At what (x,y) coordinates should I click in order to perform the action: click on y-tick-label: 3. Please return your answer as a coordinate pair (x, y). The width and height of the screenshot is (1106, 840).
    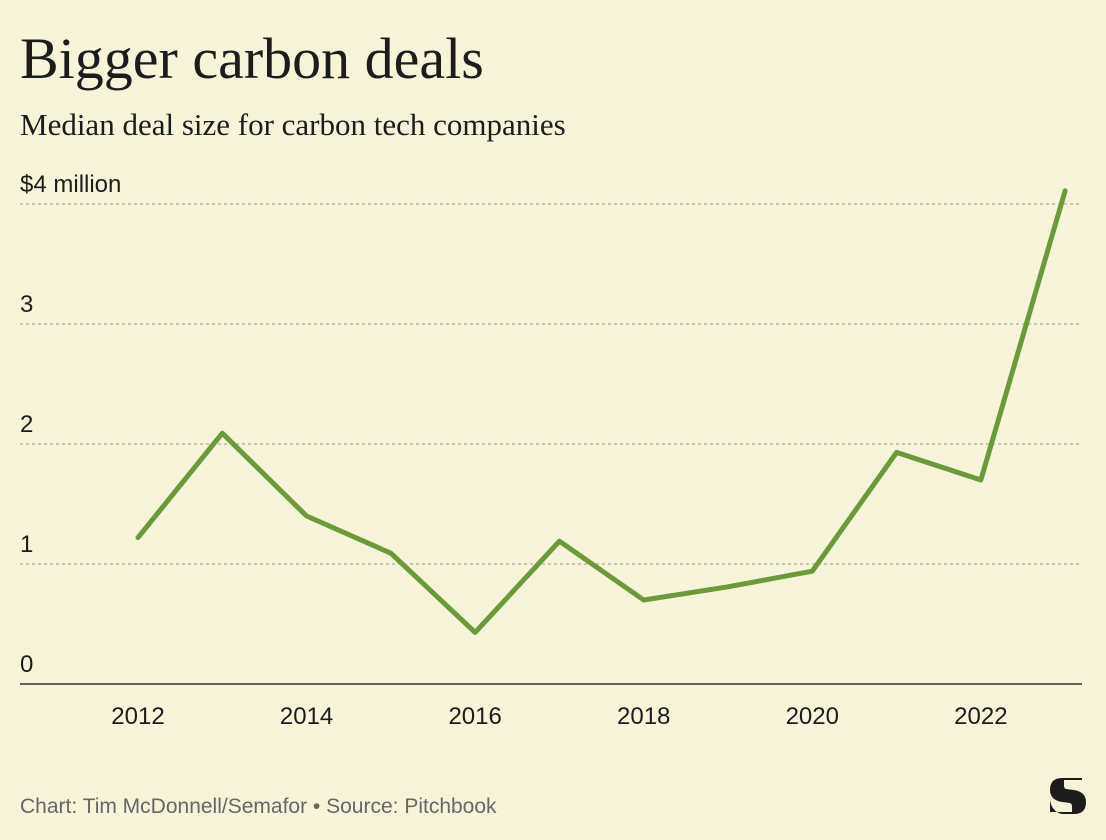
    Looking at the image, I should click on (26, 304).